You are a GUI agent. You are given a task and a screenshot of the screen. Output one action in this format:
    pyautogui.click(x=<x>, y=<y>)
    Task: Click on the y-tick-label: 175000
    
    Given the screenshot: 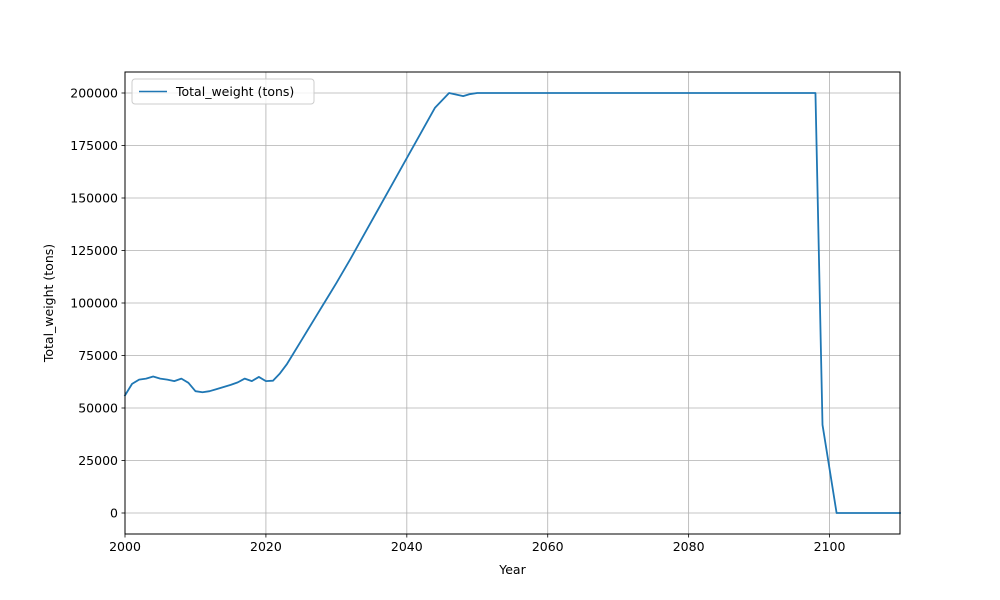 What is the action you would take?
    pyautogui.click(x=94, y=145)
    